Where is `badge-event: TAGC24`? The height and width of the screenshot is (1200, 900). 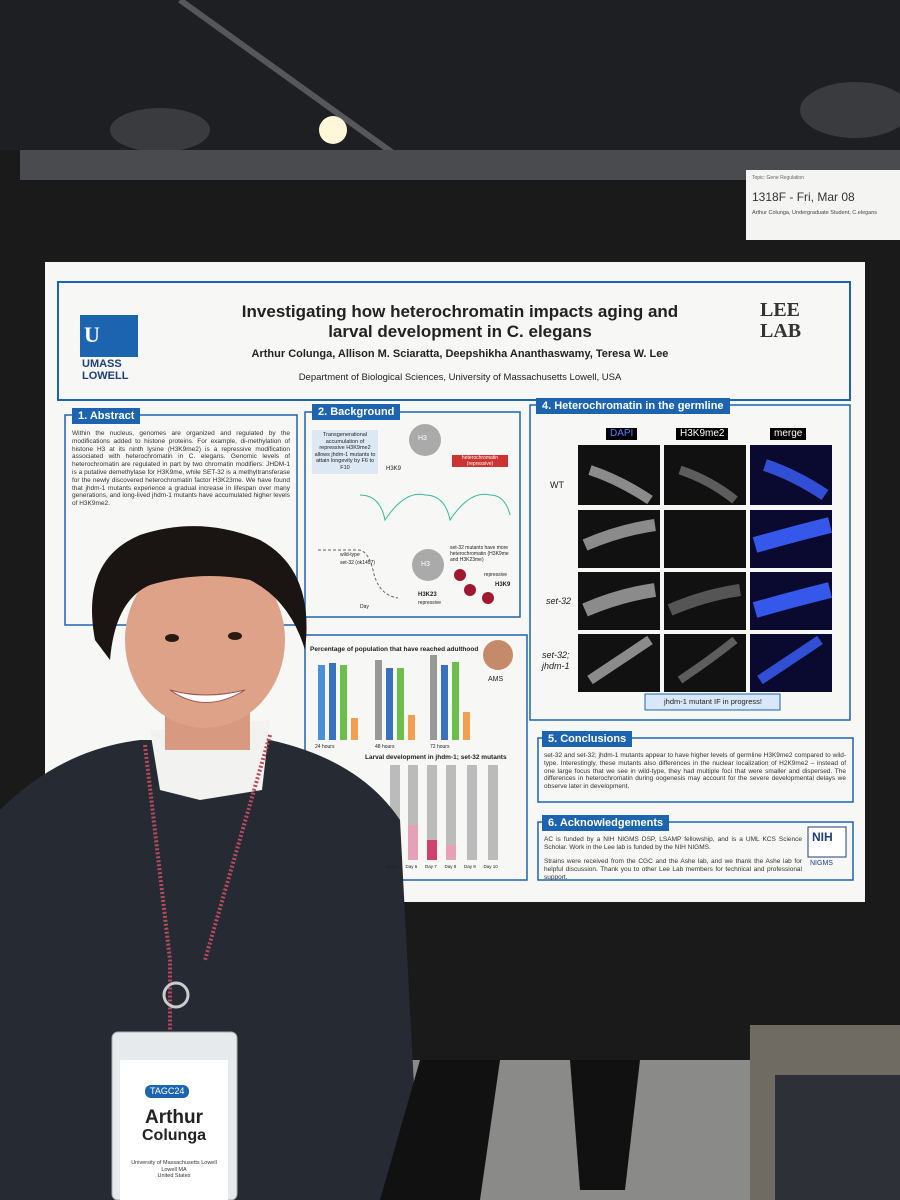 badge-event: TAGC24 is located at coordinates (167, 1091).